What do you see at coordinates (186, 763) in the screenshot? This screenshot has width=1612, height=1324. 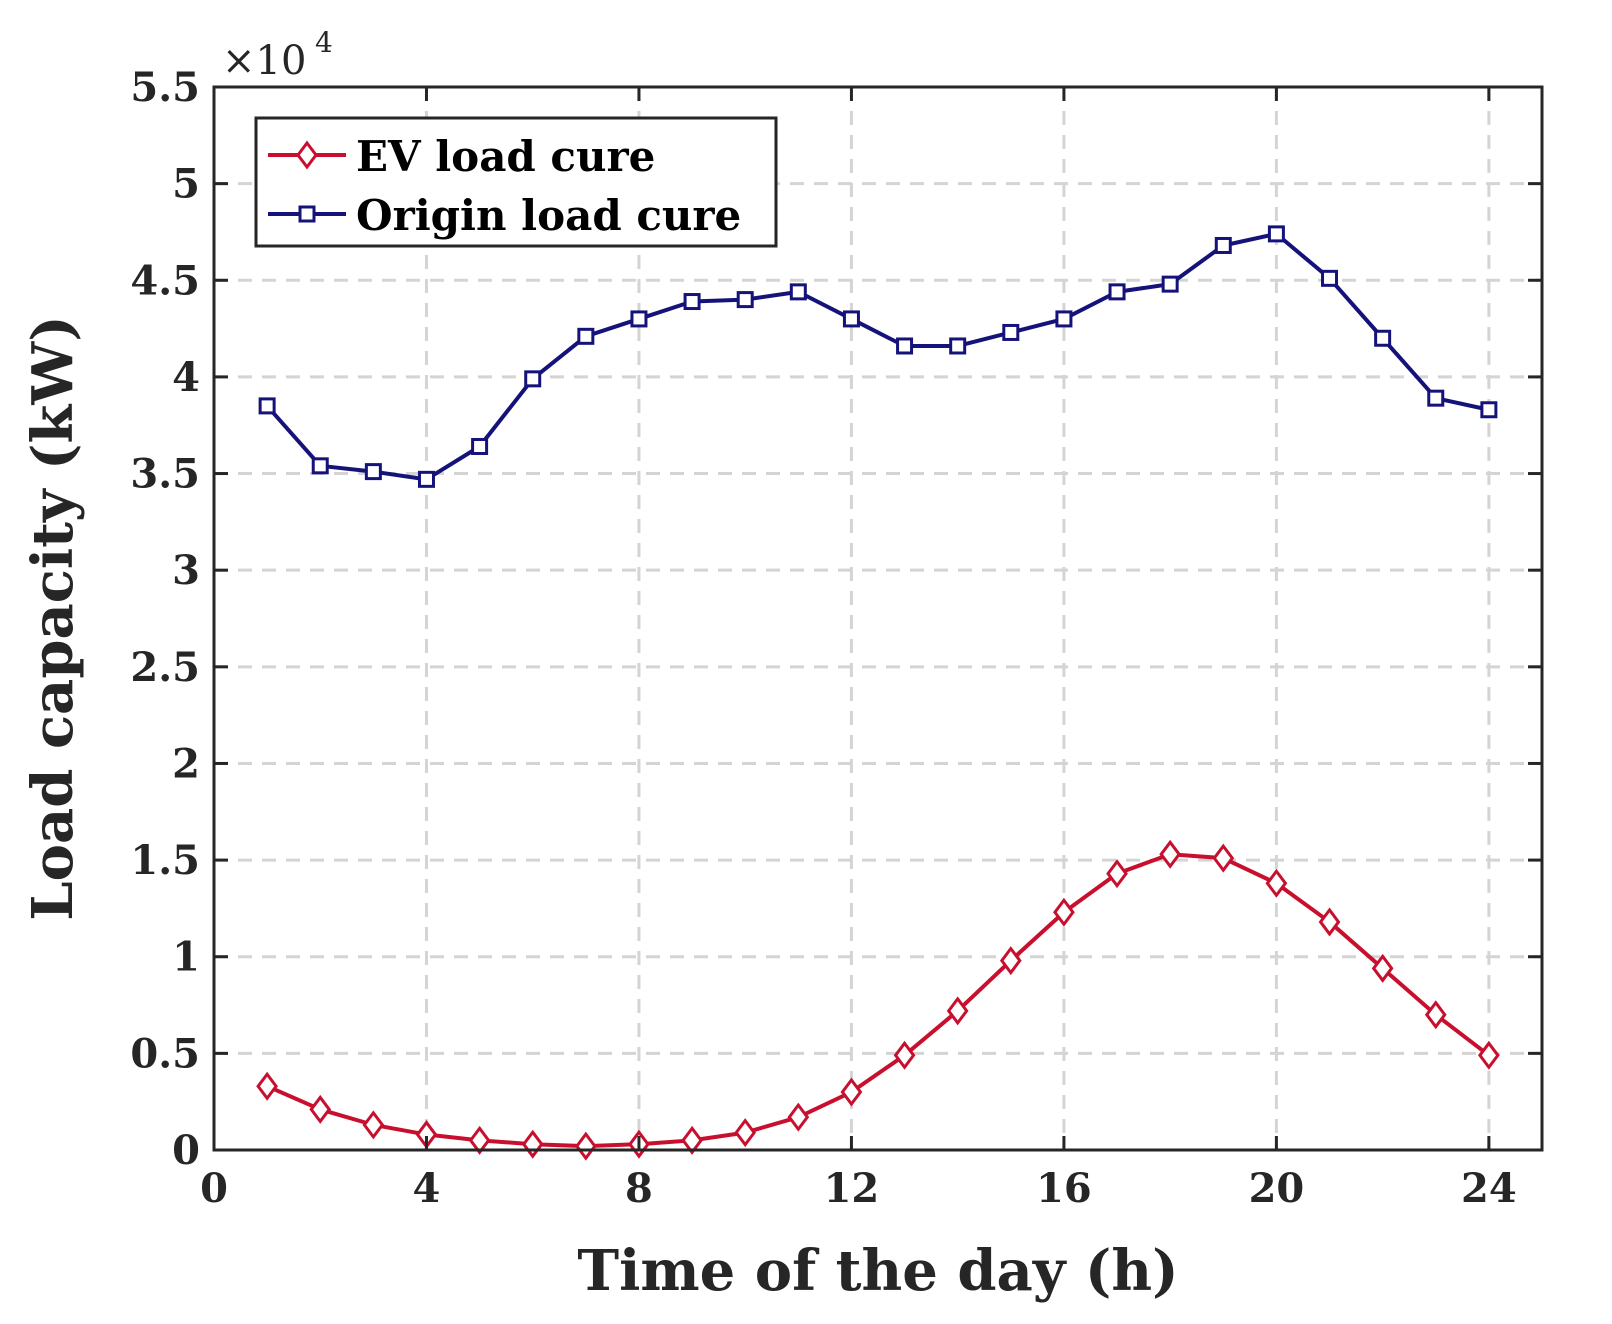 I see `y-tick-label: 2` at bounding box center [186, 763].